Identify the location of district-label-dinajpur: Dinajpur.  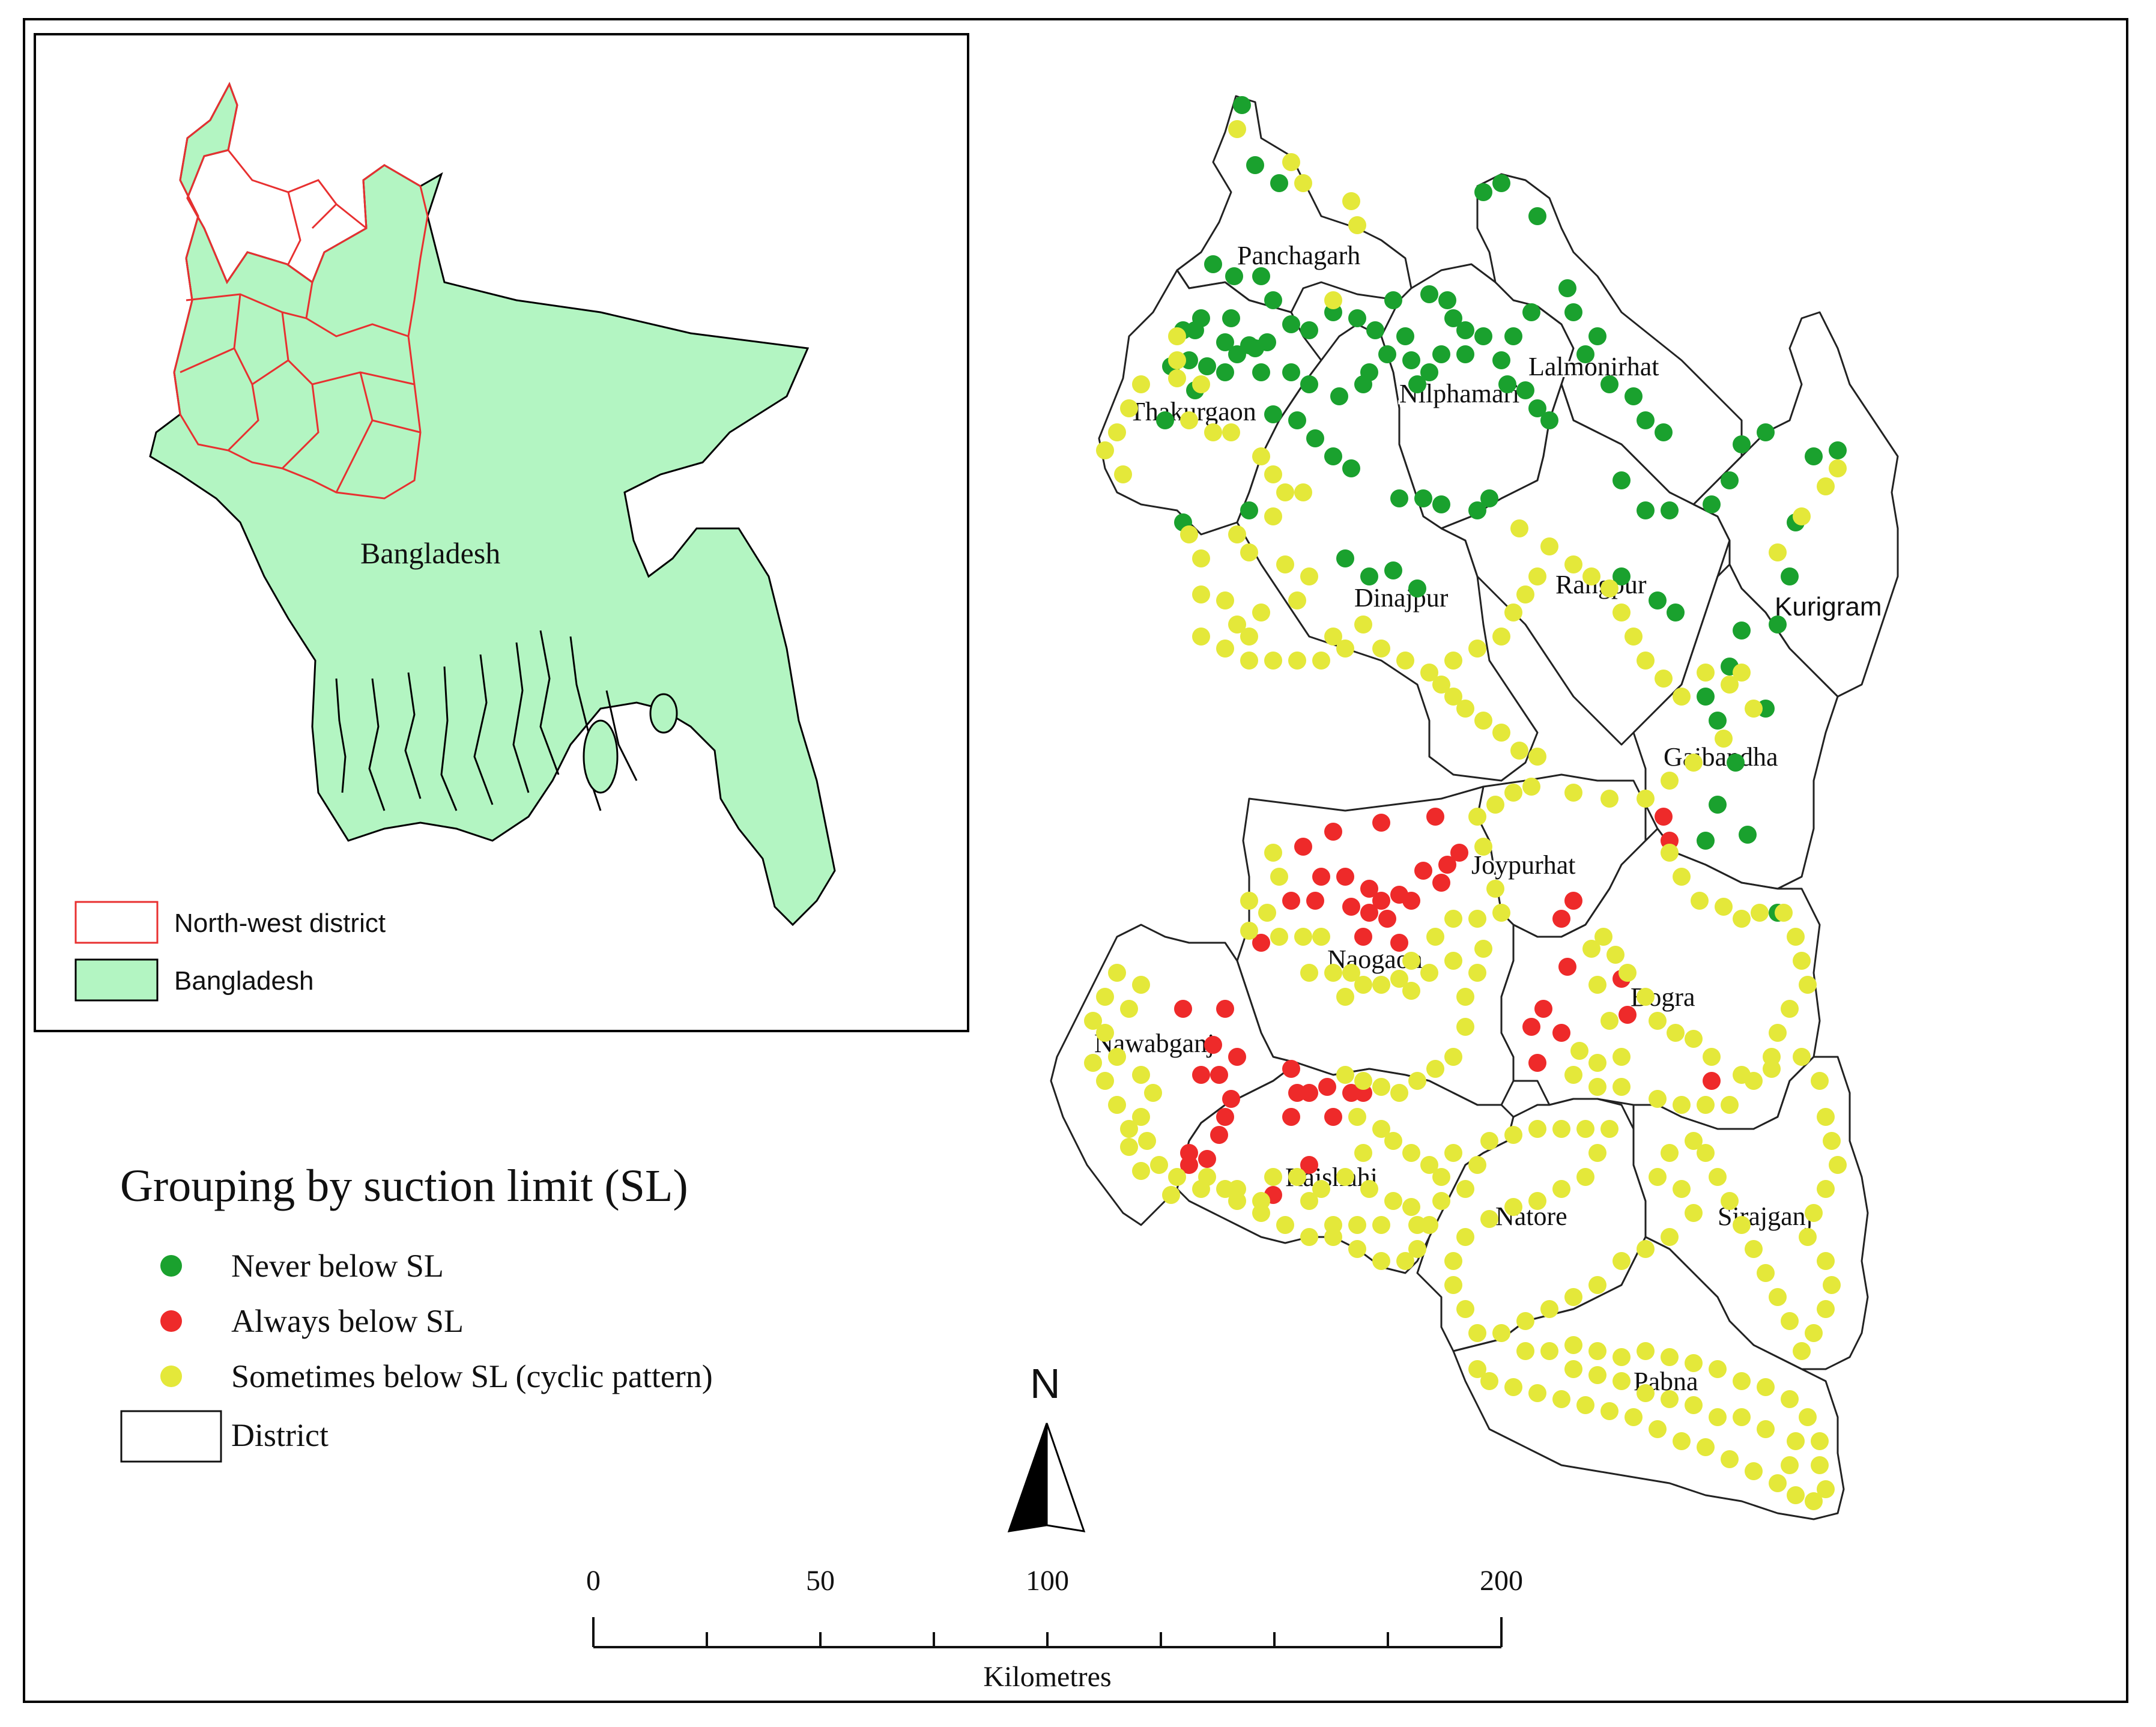
(1401, 597).